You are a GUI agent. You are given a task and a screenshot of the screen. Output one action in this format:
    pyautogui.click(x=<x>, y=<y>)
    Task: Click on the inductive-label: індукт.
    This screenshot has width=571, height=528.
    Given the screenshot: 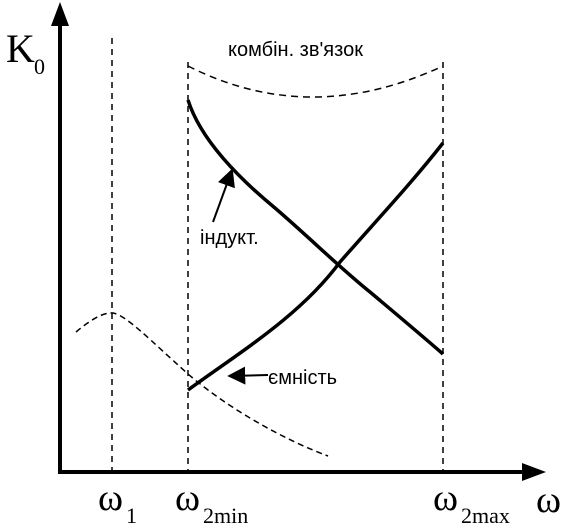 What is the action you would take?
    pyautogui.click(x=229, y=238)
    